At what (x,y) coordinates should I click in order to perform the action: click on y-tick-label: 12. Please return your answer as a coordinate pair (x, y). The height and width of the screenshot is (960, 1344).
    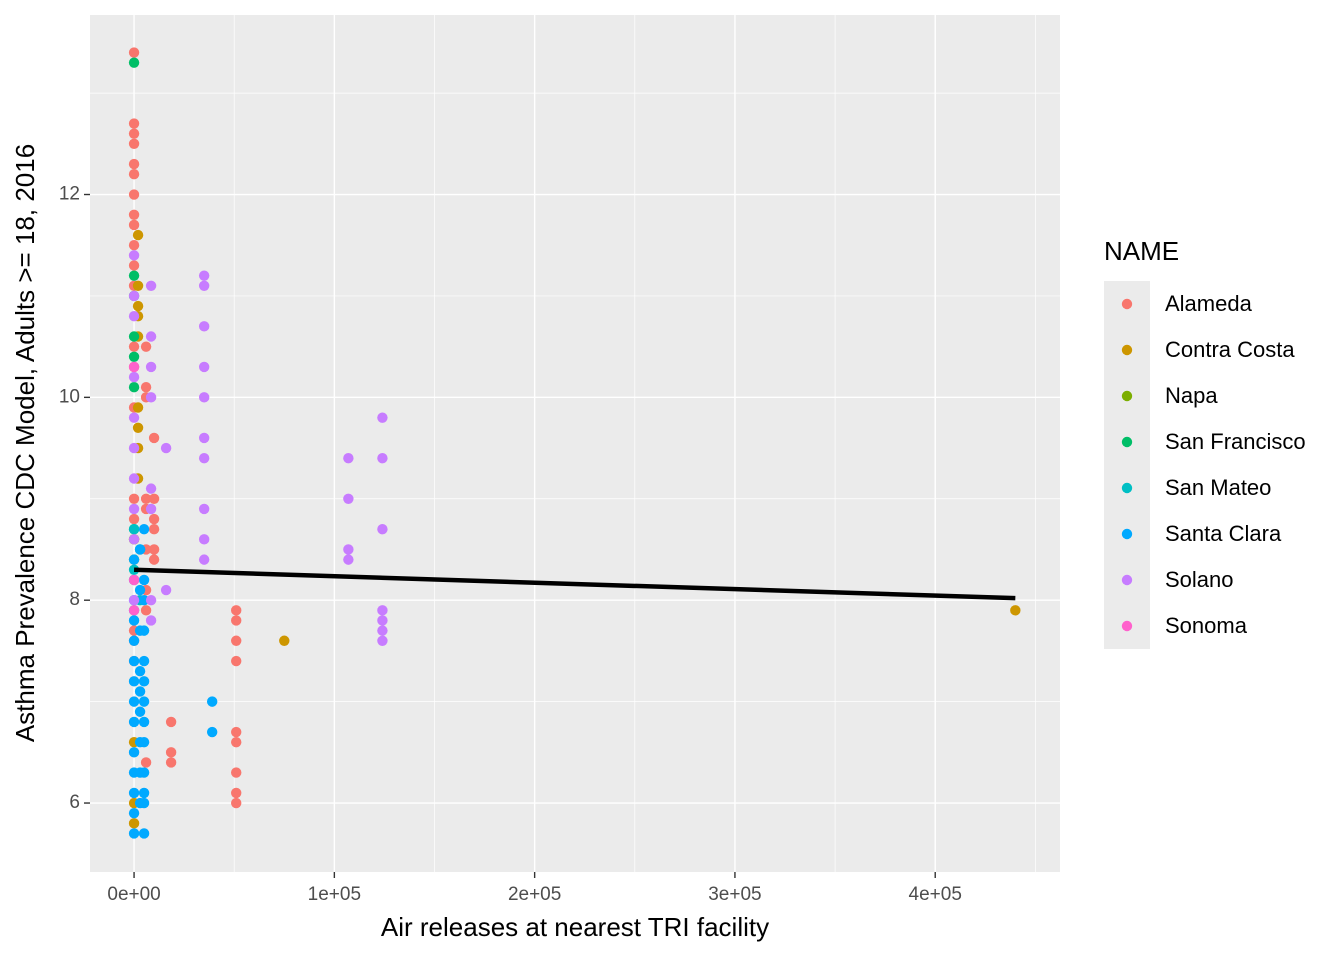
    Looking at the image, I should click on (69, 194).